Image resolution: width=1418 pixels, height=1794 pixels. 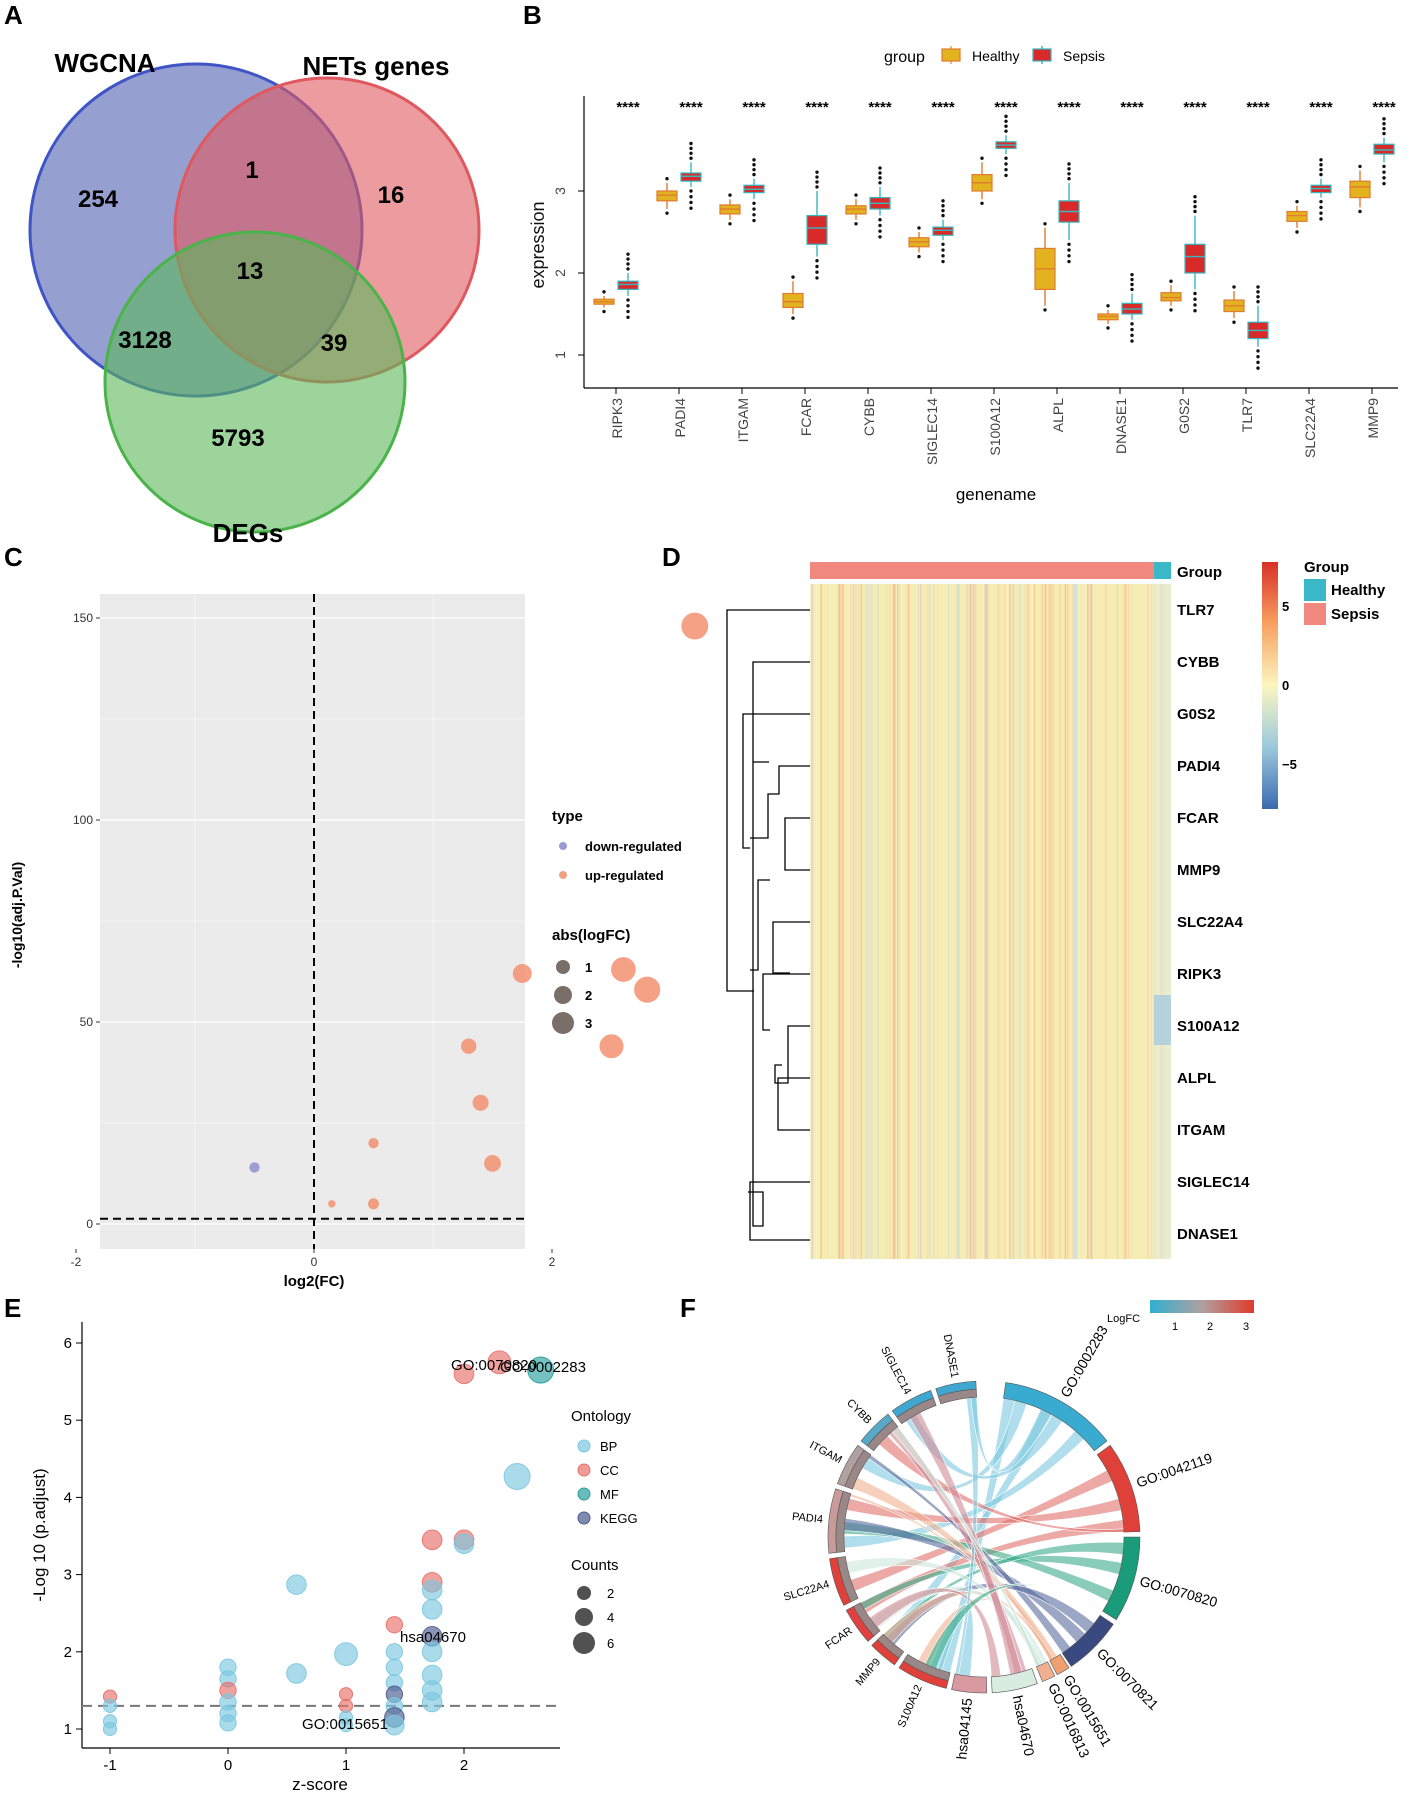 I want to click on heatmap-legend-sepsis-key, so click(x=1315, y=614).